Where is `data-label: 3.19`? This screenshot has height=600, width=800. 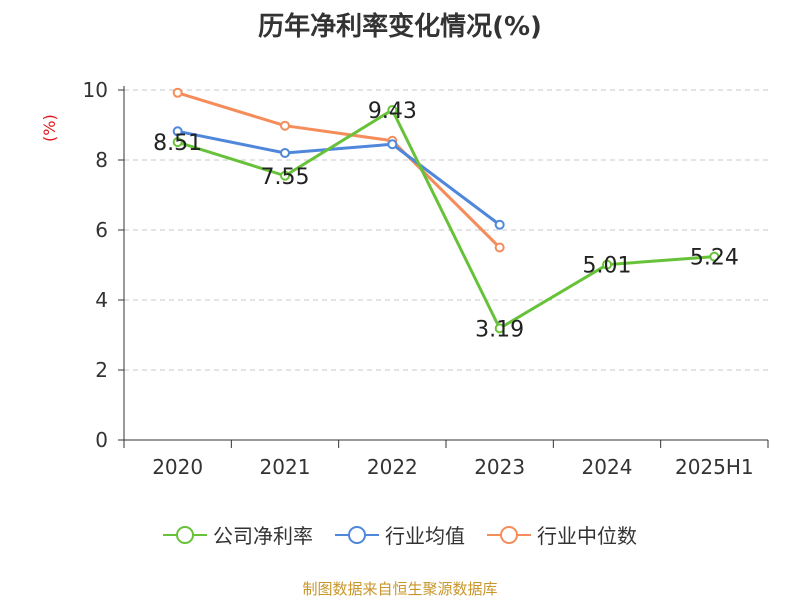
data-label: 3.19 is located at coordinates (499, 329).